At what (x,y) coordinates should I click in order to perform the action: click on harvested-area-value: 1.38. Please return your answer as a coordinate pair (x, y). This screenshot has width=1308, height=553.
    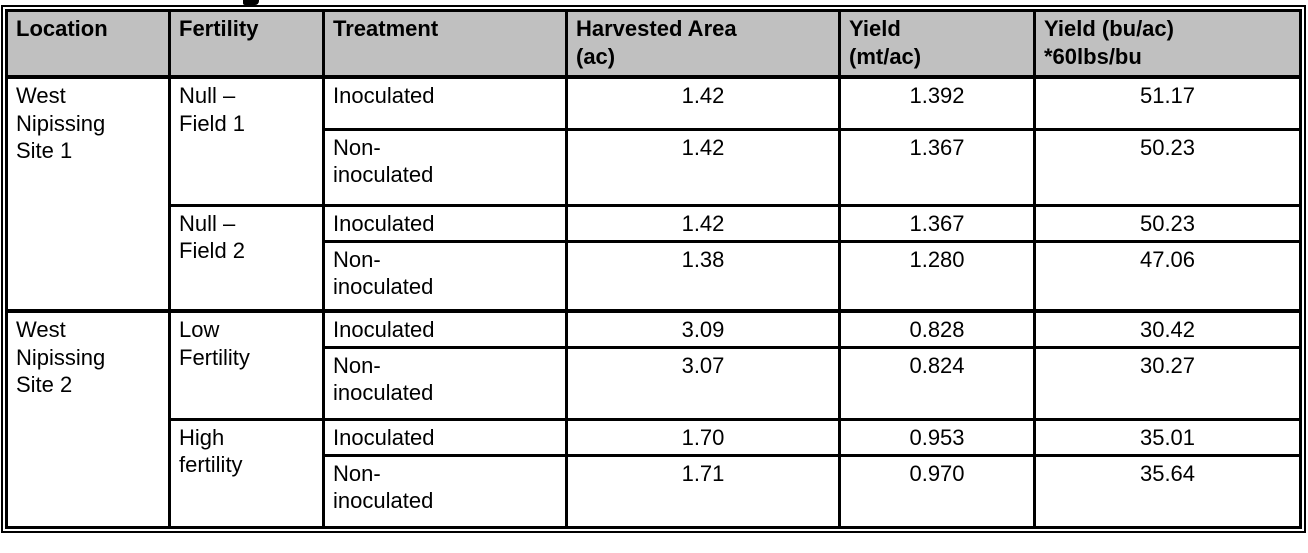
    Looking at the image, I should click on (703, 276).